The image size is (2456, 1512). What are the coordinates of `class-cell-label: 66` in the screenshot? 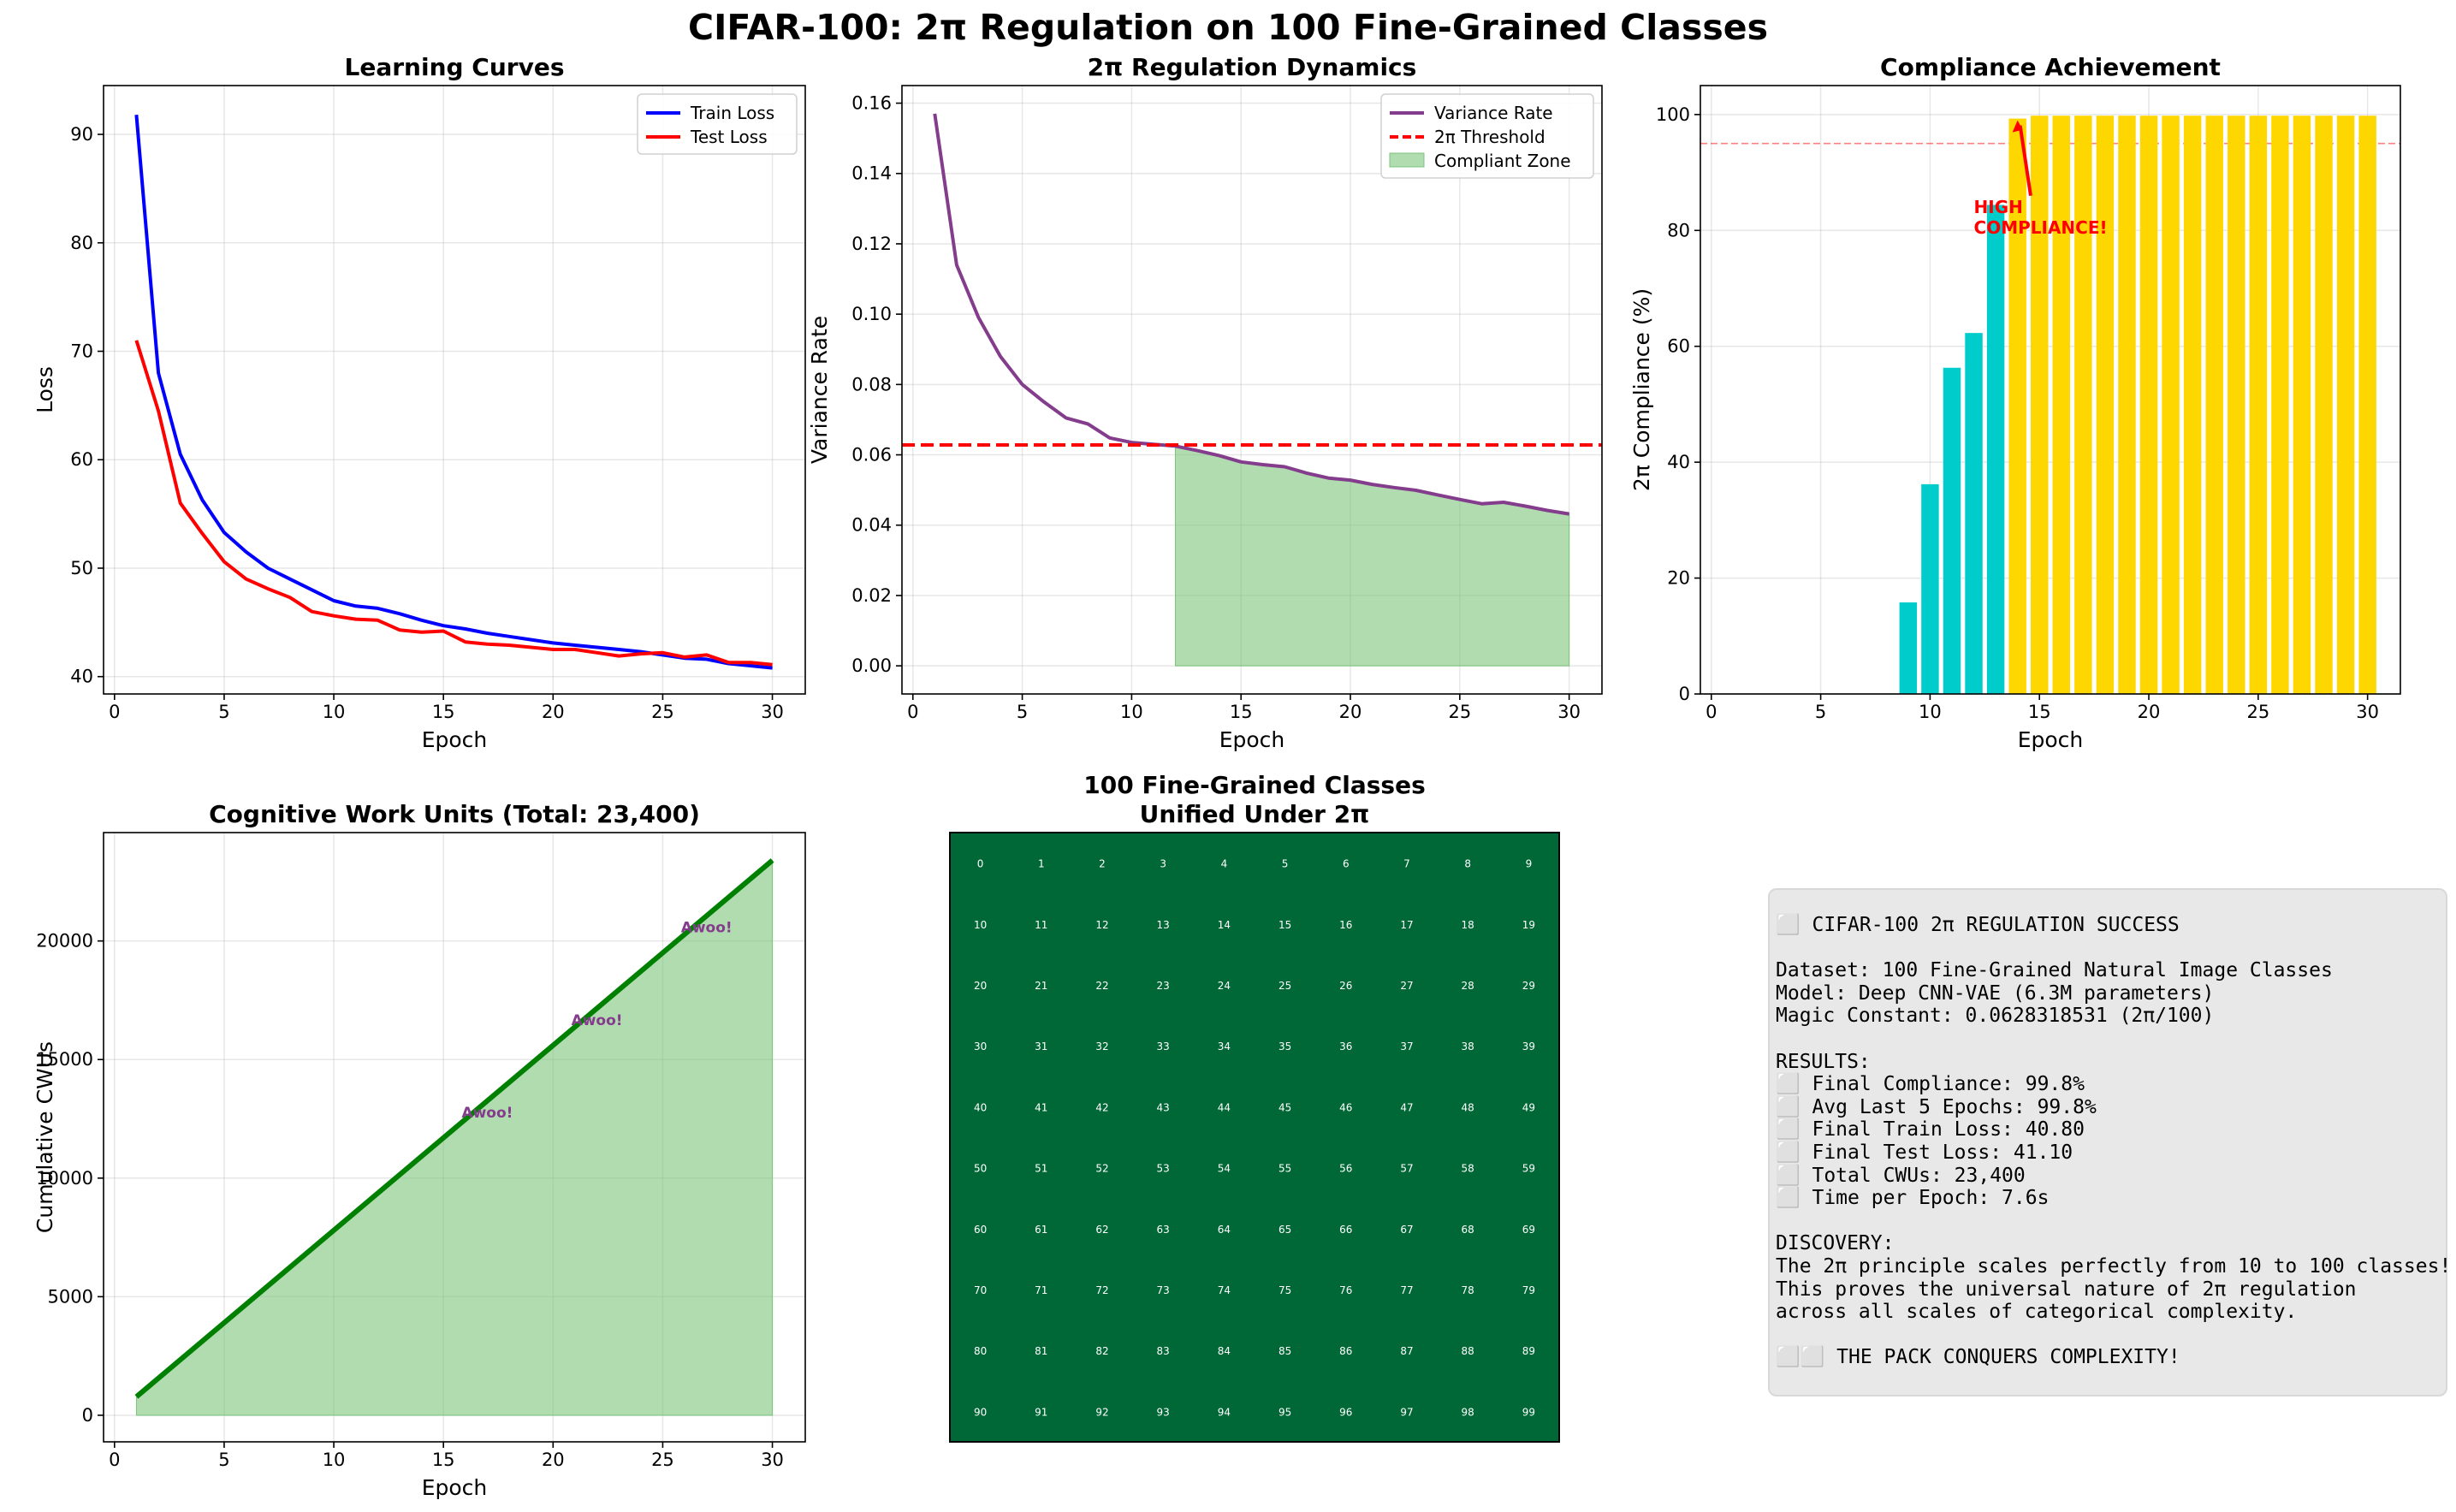 It's located at (1345, 1230).